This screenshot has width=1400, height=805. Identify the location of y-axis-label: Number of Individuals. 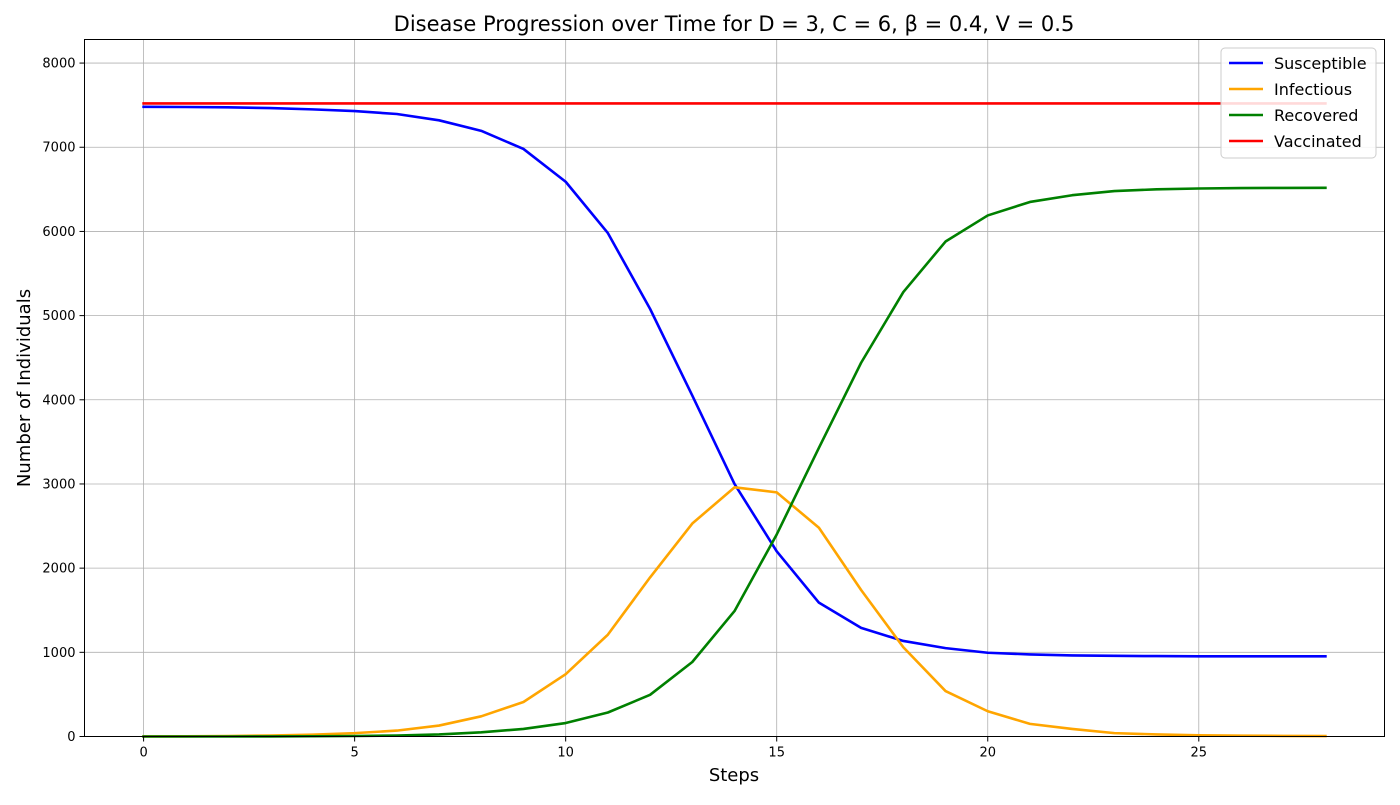
(24, 388).